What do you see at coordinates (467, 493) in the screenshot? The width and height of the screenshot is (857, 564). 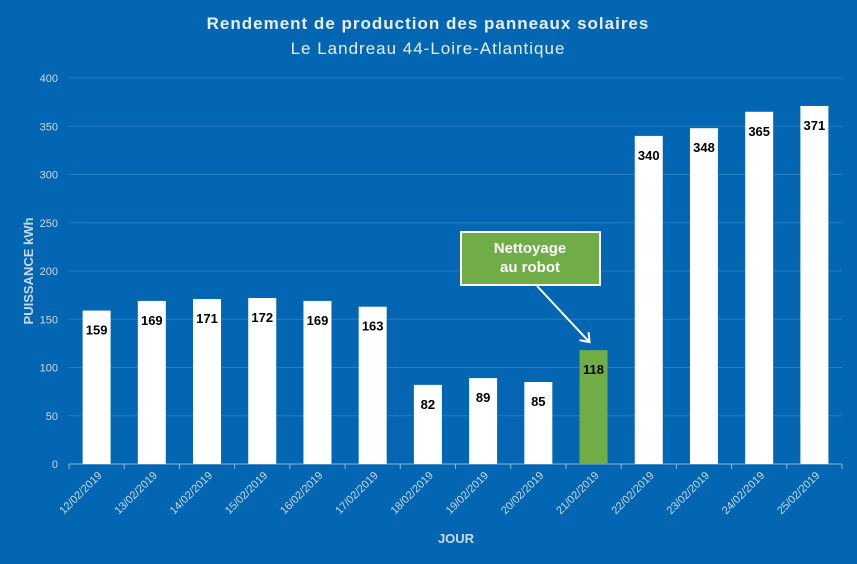 I see `x-tick-label: 19/02/2019` at bounding box center [467, 493].